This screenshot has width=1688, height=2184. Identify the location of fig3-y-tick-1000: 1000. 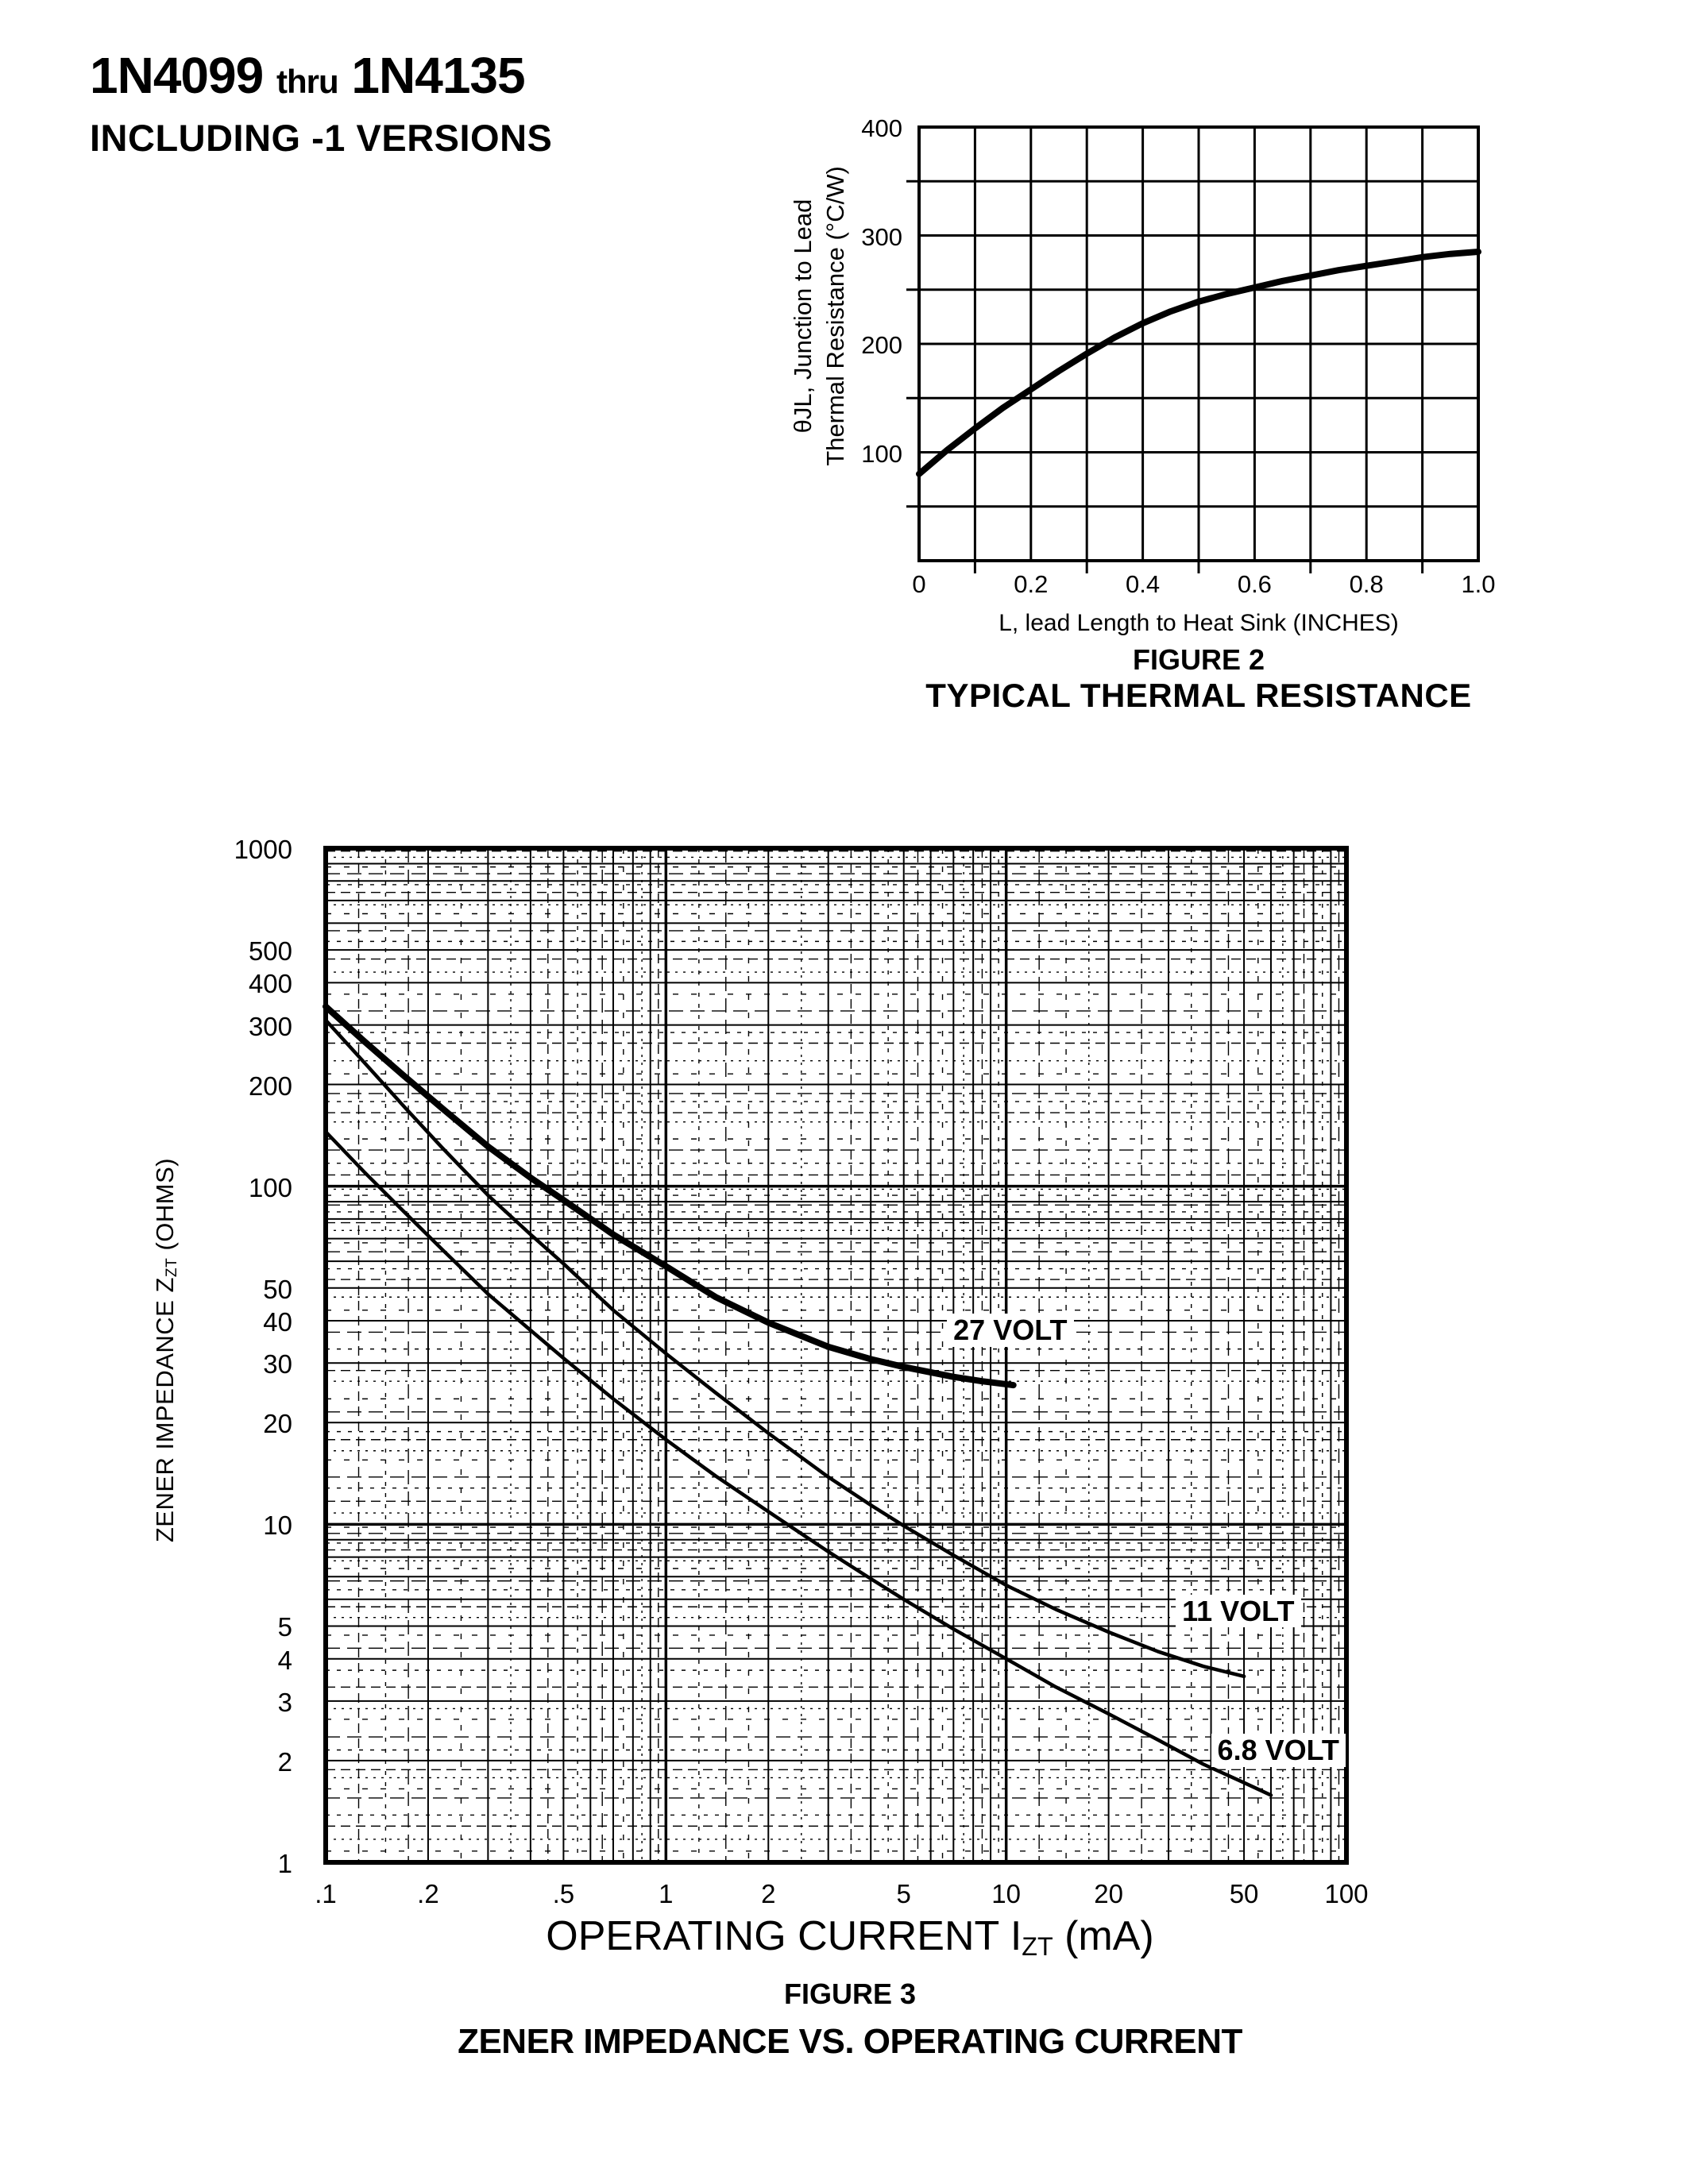
(263, 849).